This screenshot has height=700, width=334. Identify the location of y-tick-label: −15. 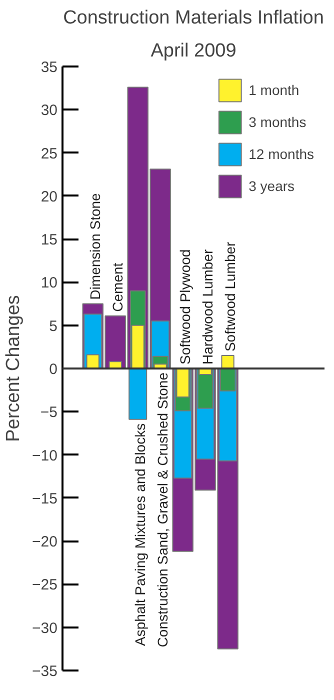
(45, 499).